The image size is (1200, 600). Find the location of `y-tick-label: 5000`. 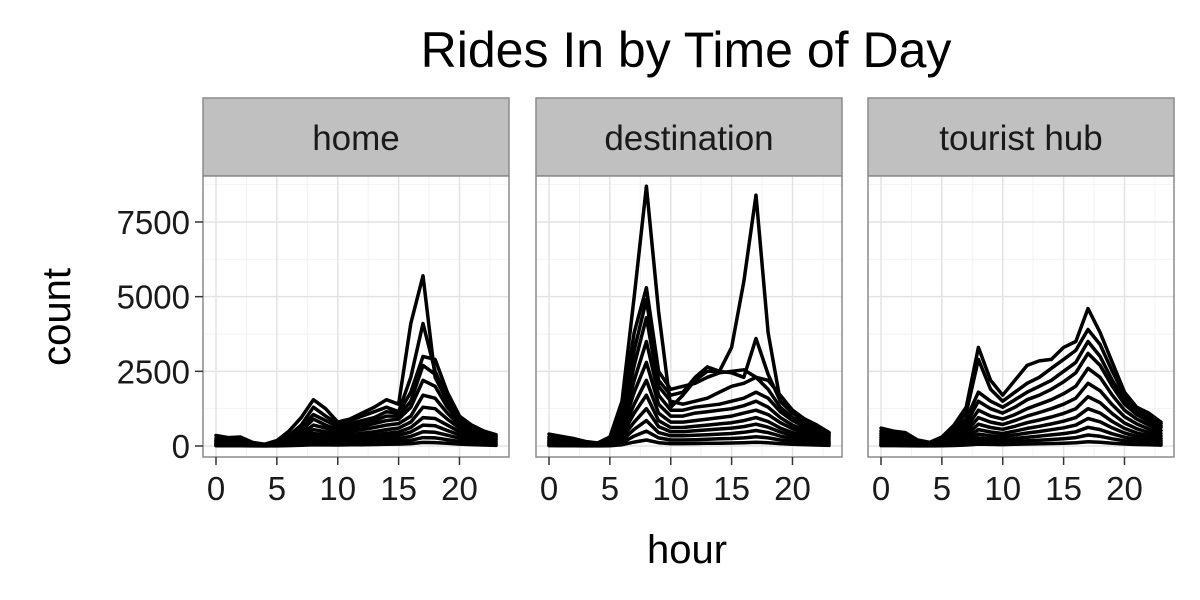

y-tick-label: 5000 is located at coordinates (153, 297).